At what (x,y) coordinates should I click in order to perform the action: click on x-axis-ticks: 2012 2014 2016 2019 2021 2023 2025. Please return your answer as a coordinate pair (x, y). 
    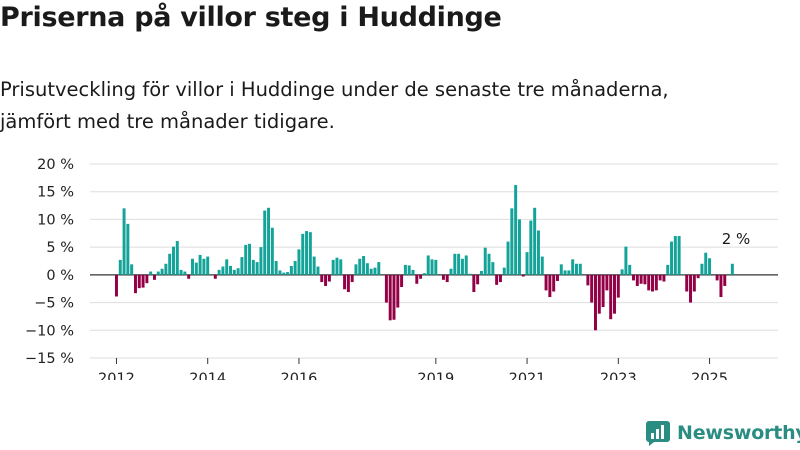
    Looking at the image, I should click on (413, 369).